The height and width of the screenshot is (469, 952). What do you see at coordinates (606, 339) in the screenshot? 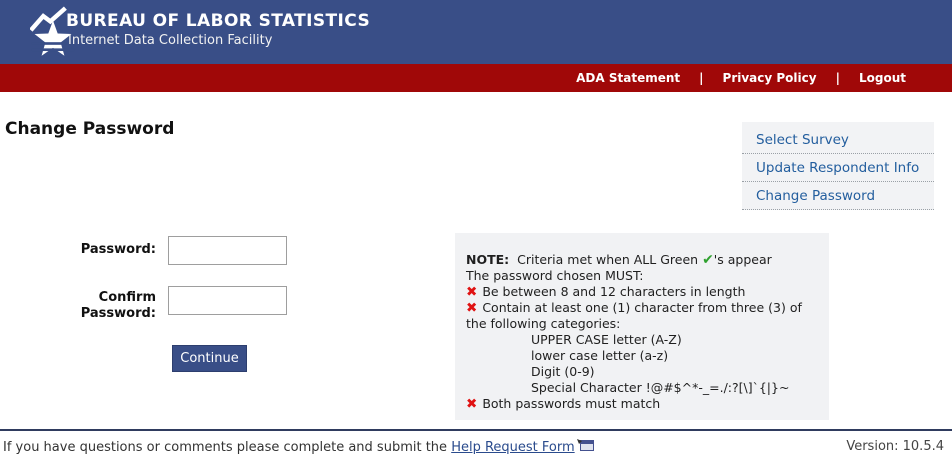
I see `category-item: UPPER CASE letter (A-Z)` at bounding box center [606, 339].